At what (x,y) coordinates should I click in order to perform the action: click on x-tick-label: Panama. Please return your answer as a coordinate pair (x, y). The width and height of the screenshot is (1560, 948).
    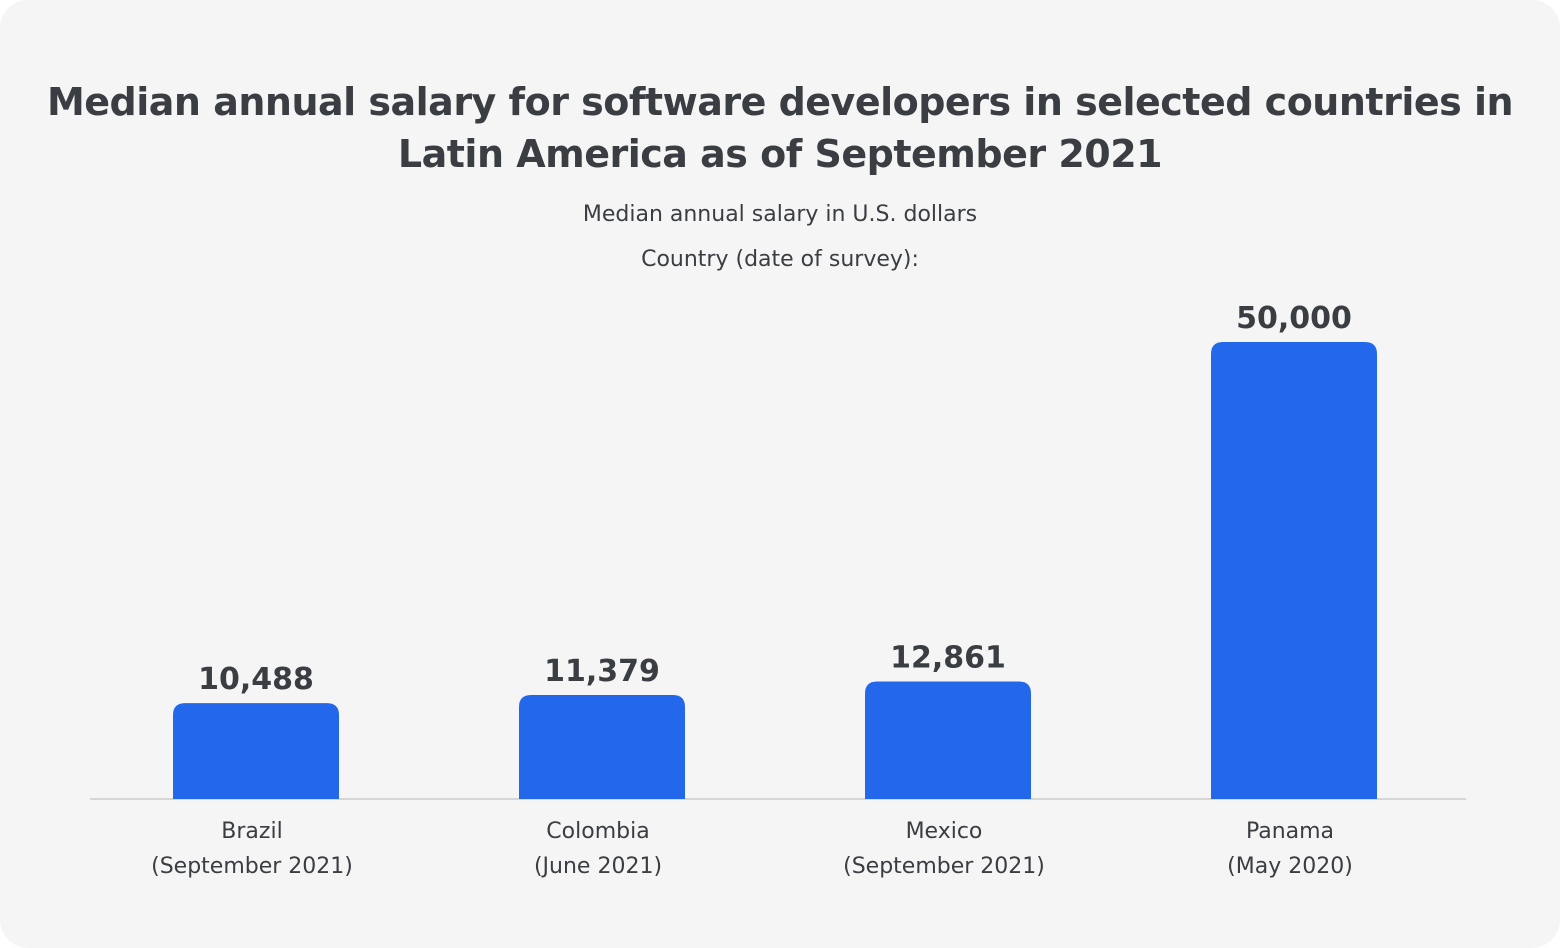
    Looking at the image, I should click on (1290, 831).